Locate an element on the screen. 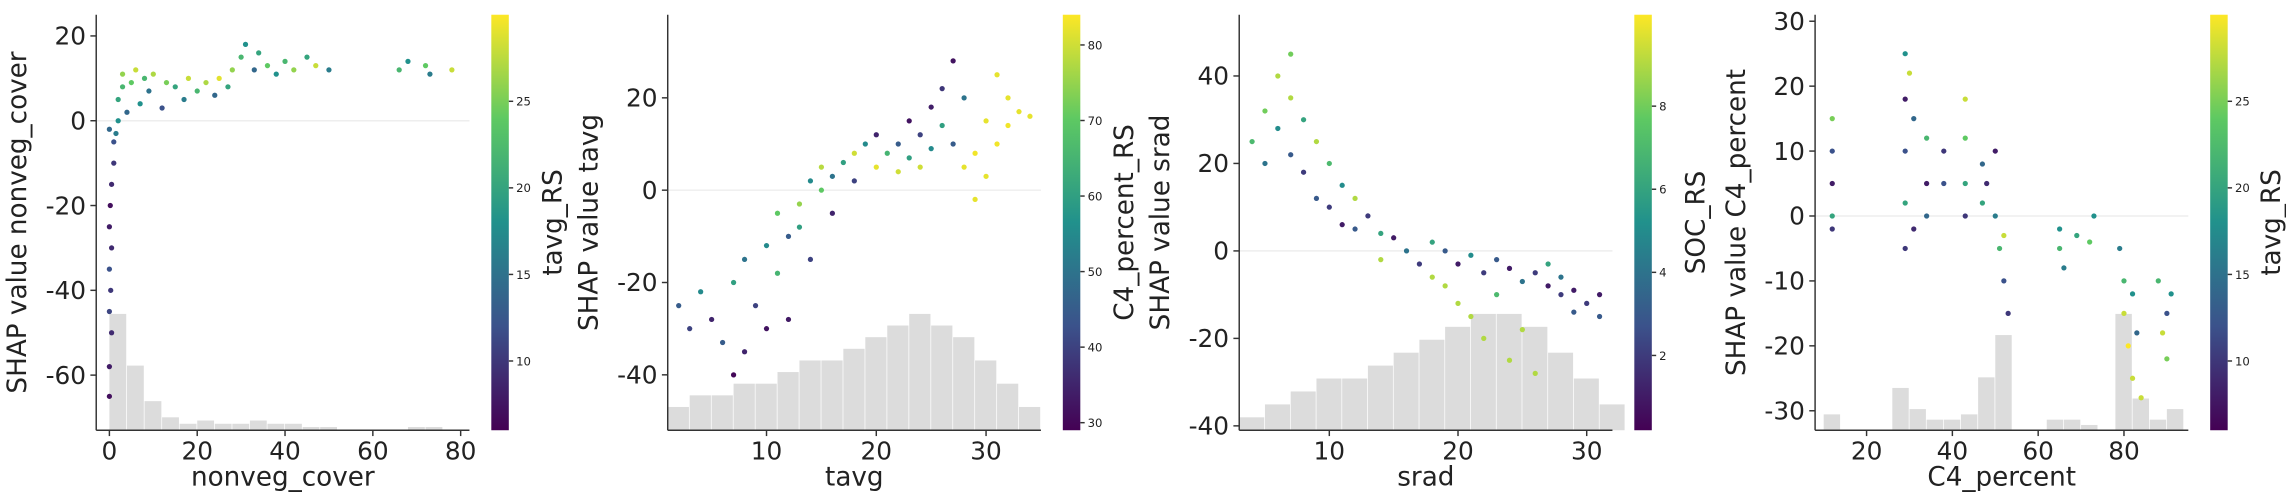  x-tick-label: 80 is located at coordinates (461, 450).